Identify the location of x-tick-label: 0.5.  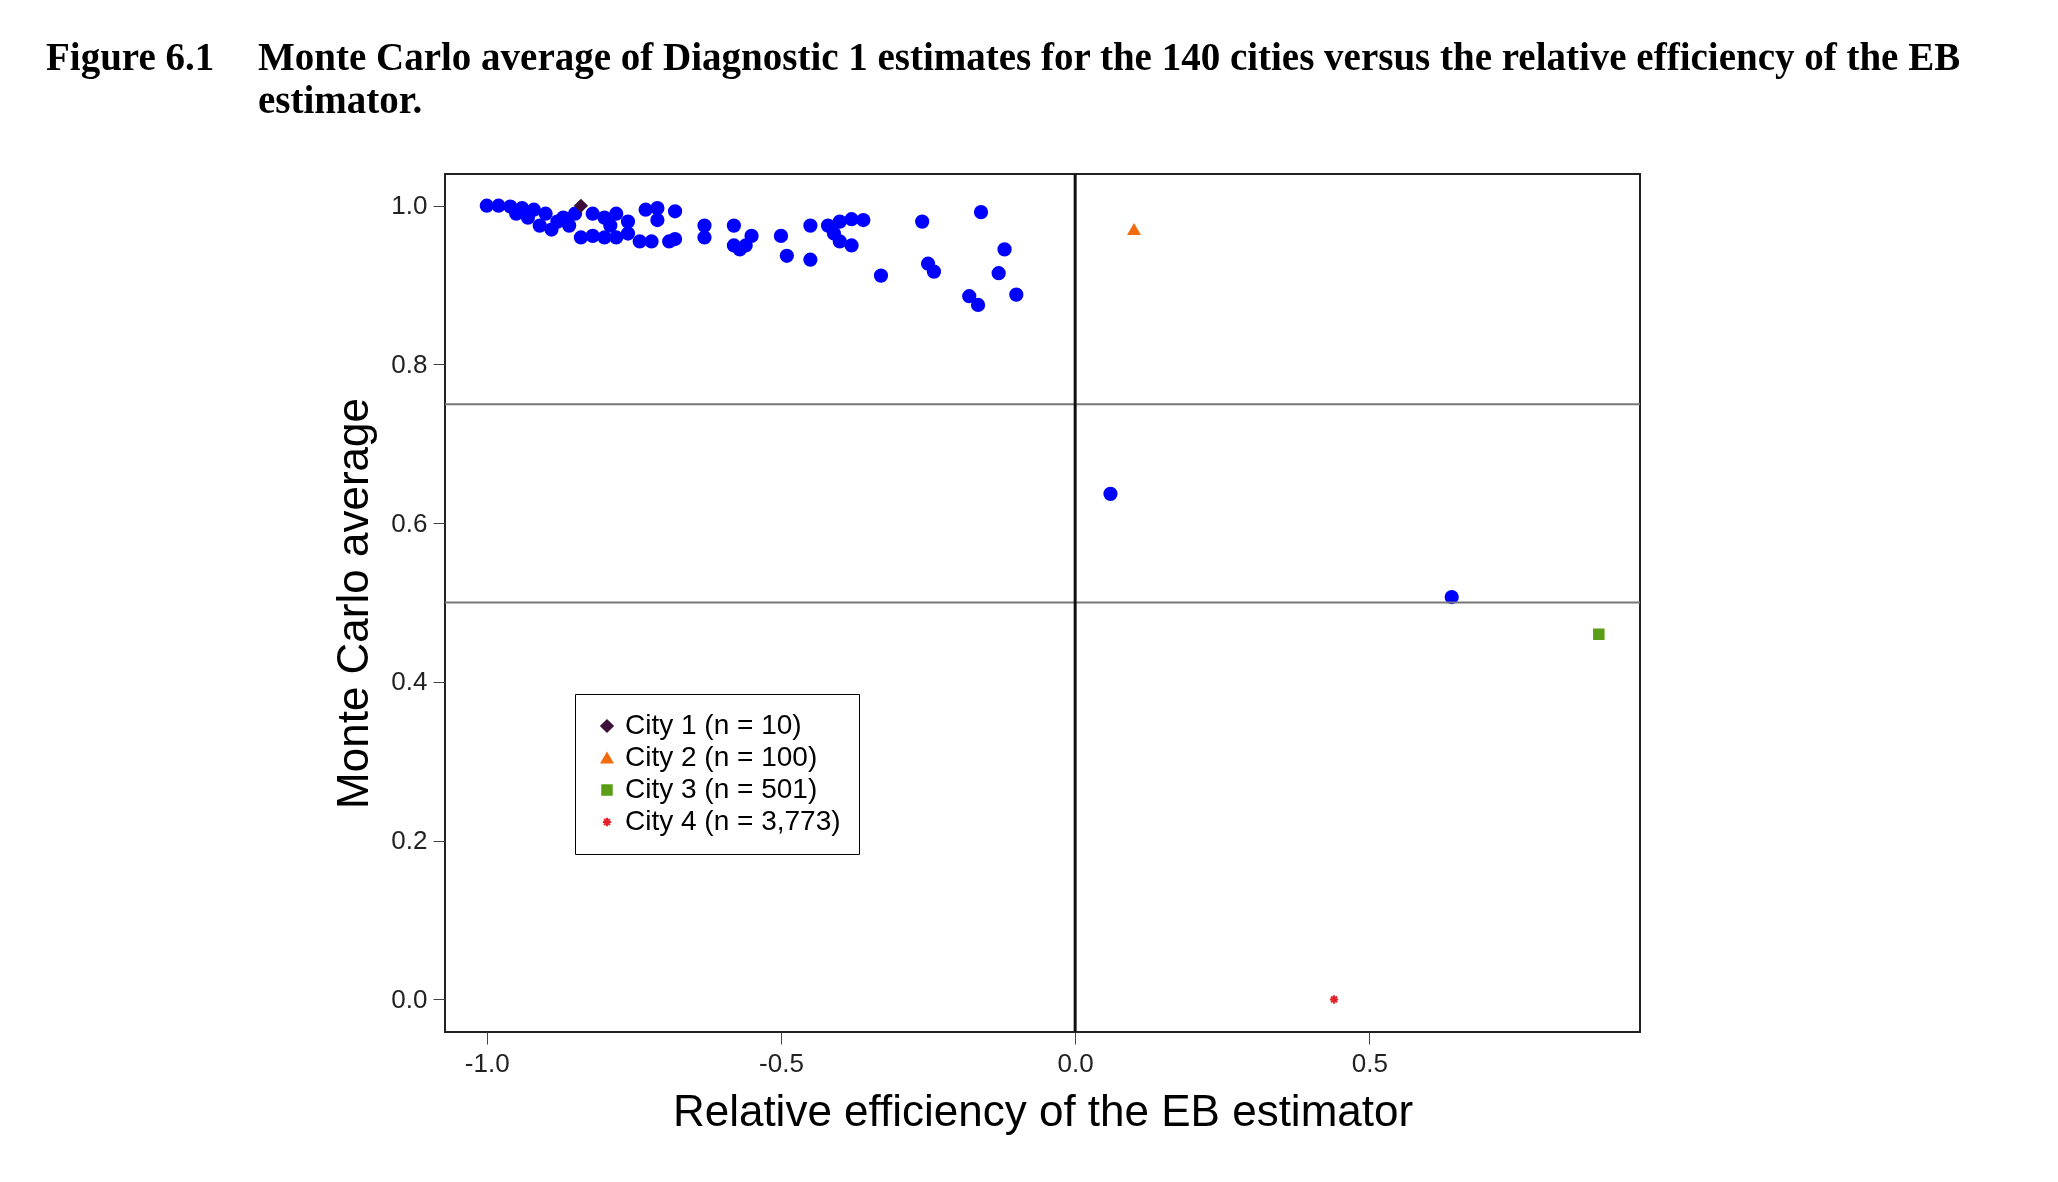
(1369, 1062).